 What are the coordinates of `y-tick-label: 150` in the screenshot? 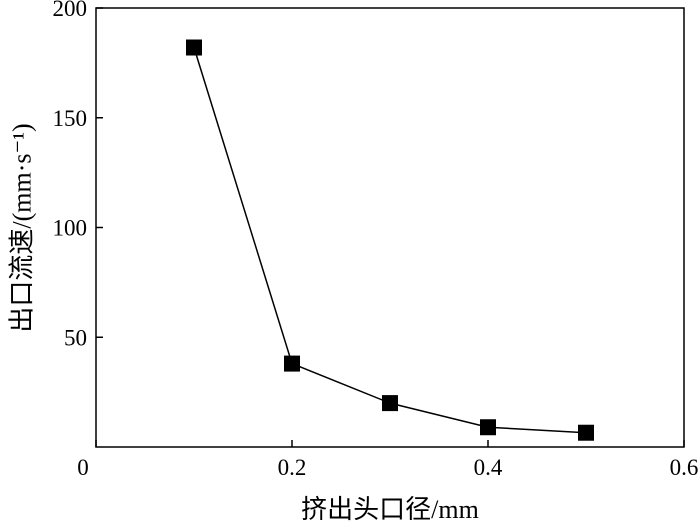 It's located at (70, 118).